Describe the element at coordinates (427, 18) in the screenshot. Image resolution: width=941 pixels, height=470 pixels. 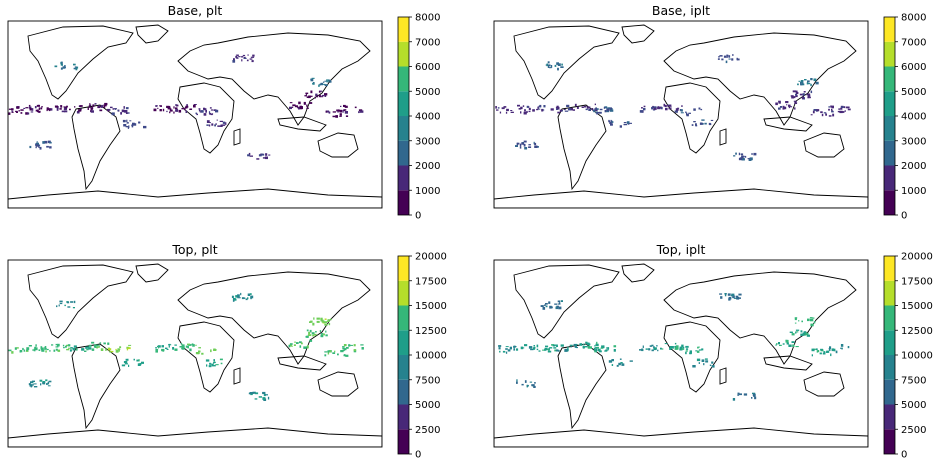
I see `colorbar-tick-label: 8000` at that location.